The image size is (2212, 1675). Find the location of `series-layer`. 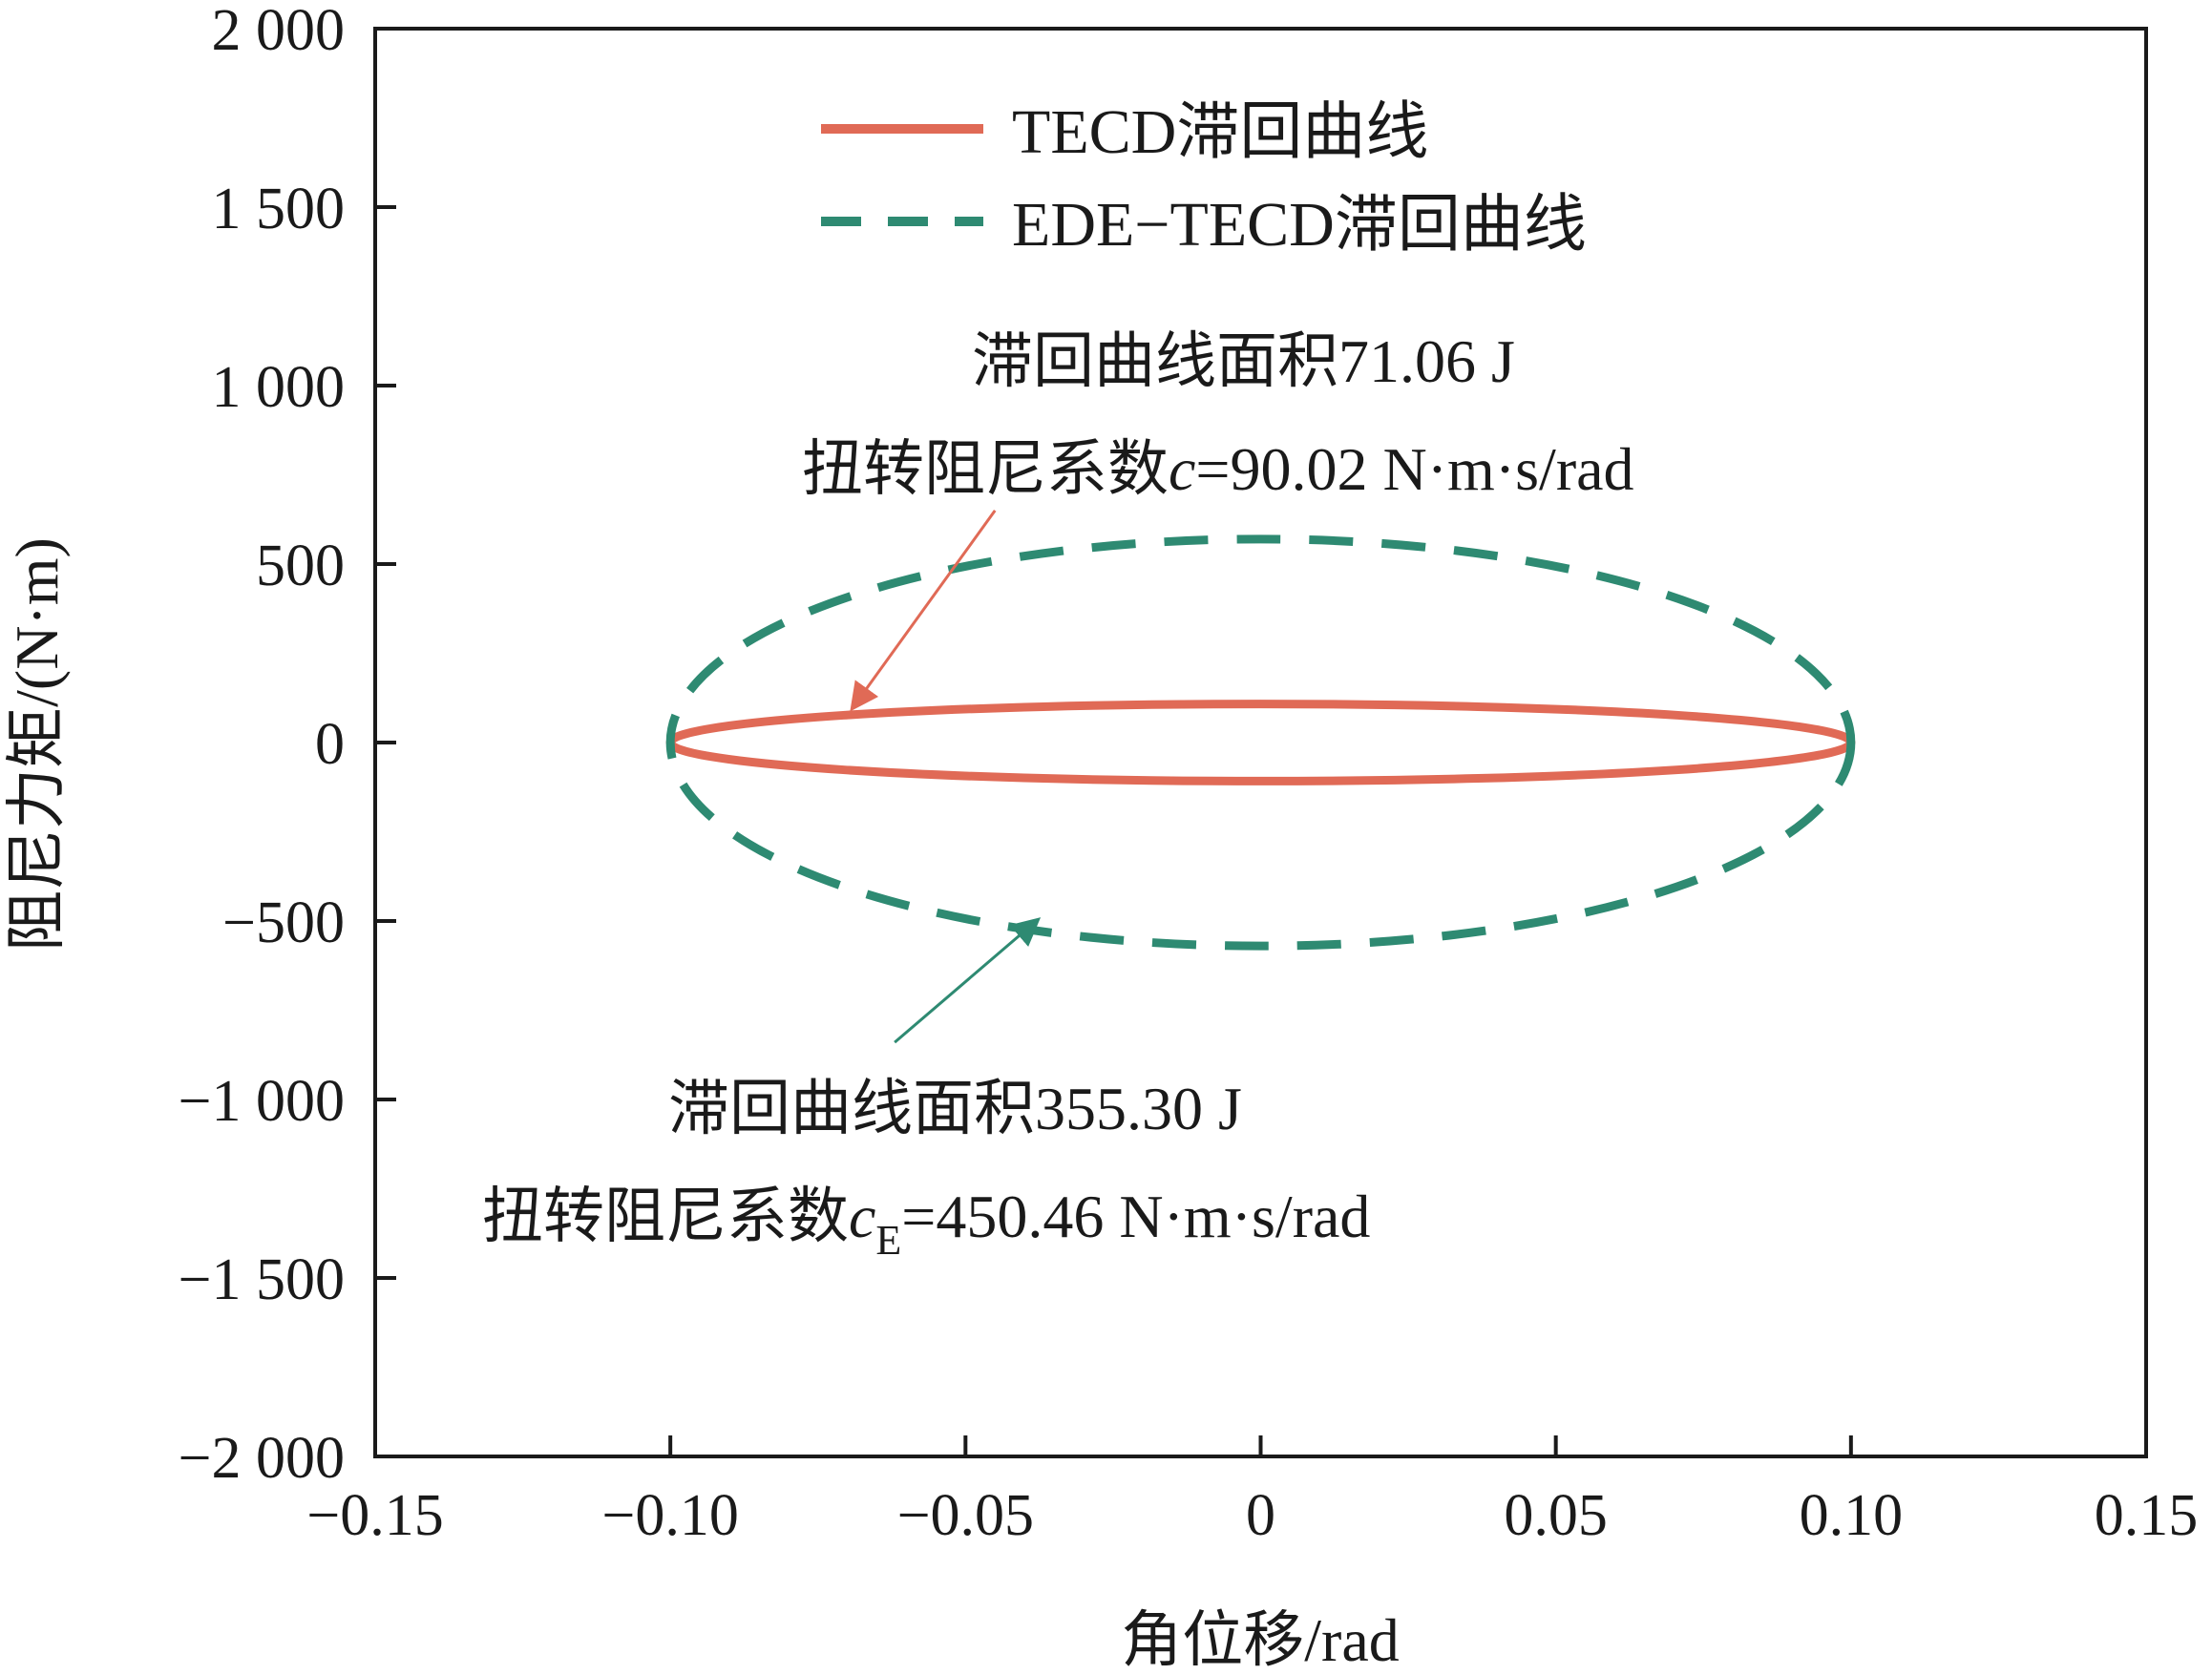

series-layer is located at coordinates (1261, 743).